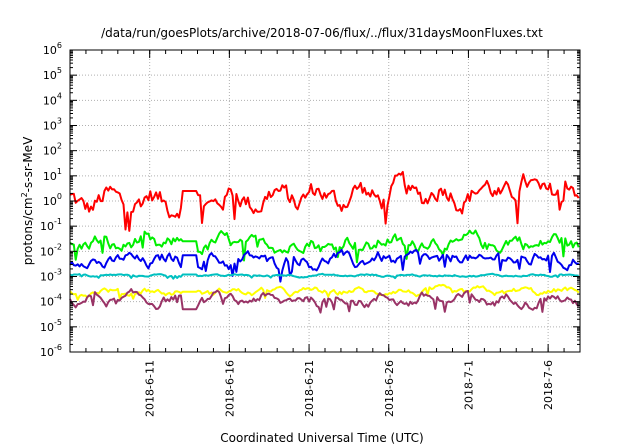 This screenshot has width=640, height=448. I want to click on x-tick-label: 2018-6-21, so click(309, 388).